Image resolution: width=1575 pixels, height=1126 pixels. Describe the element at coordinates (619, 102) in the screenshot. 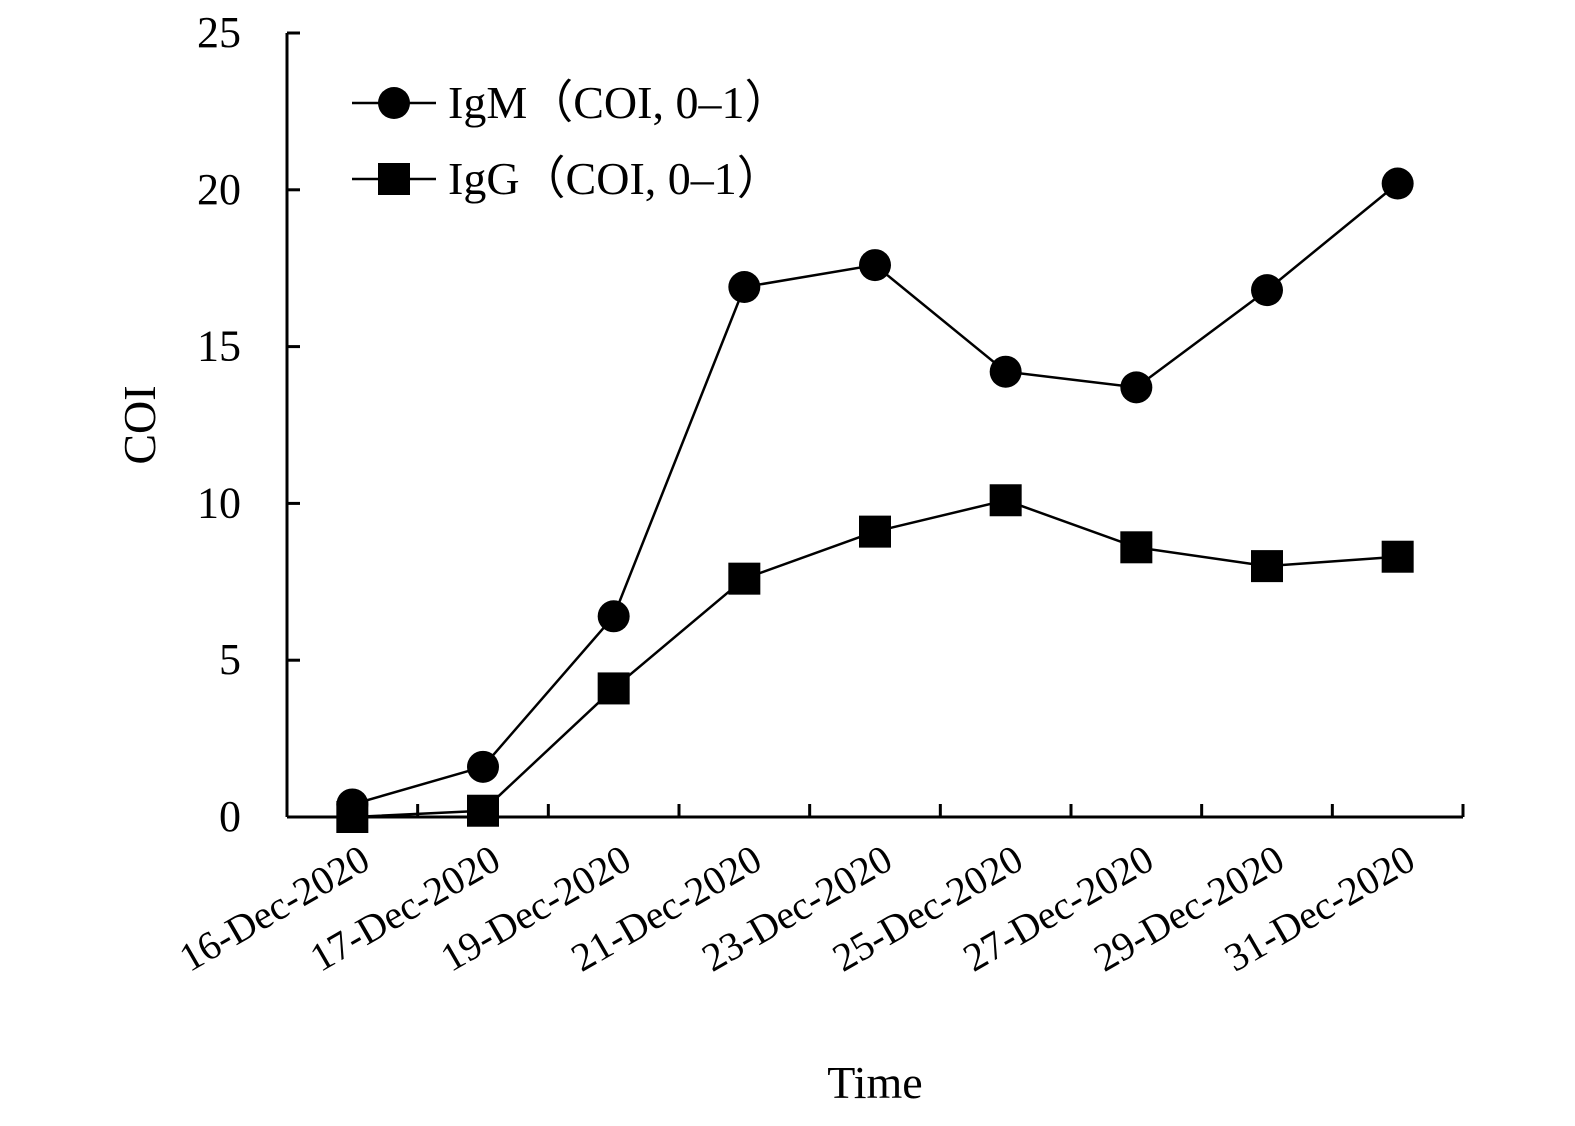

I see `legend-label: IgM（COI, 0–1）` at that location.